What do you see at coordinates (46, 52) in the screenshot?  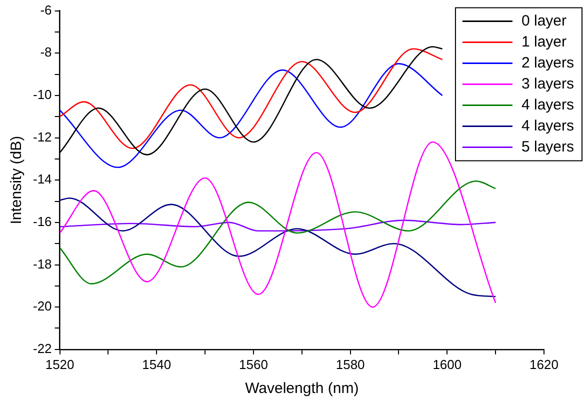 I see `y-tick-label: -8` at bounding box center [46, 52].